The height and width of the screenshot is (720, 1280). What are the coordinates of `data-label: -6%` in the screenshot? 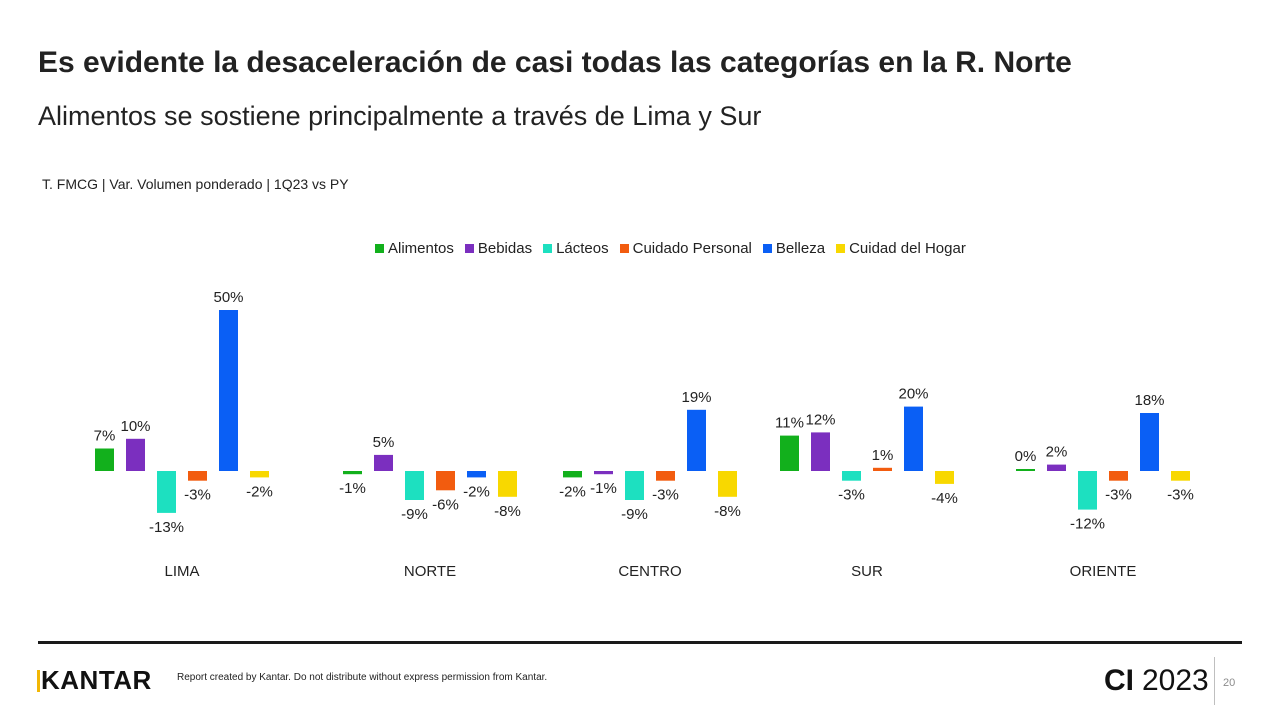 It's located at (445, 504).